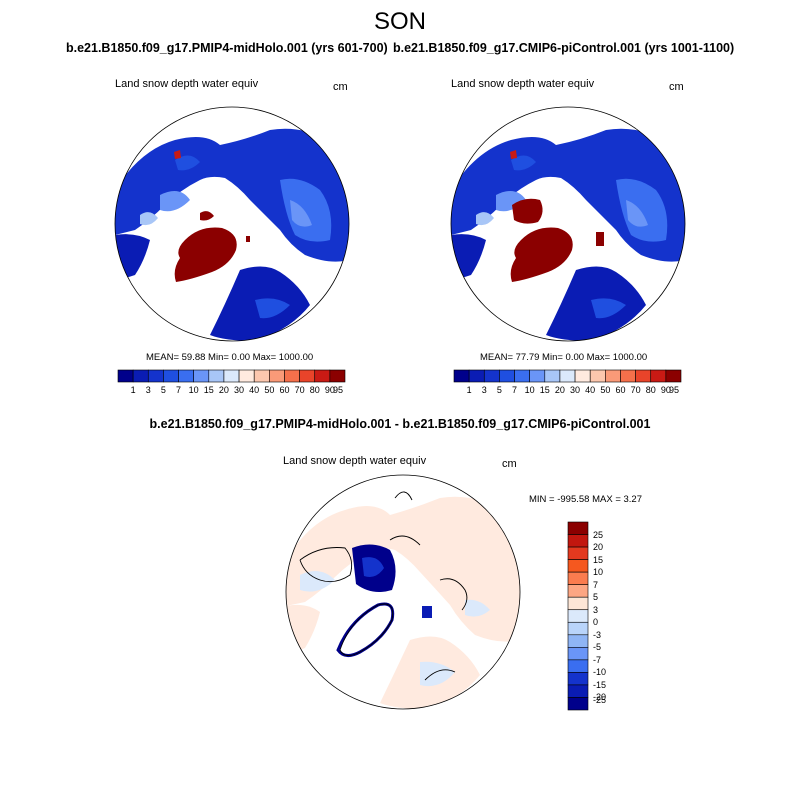 This screenshot has width=800, height=800. I want to click on panel-1-colorbar-tick-label: 50, so click(269, 390).